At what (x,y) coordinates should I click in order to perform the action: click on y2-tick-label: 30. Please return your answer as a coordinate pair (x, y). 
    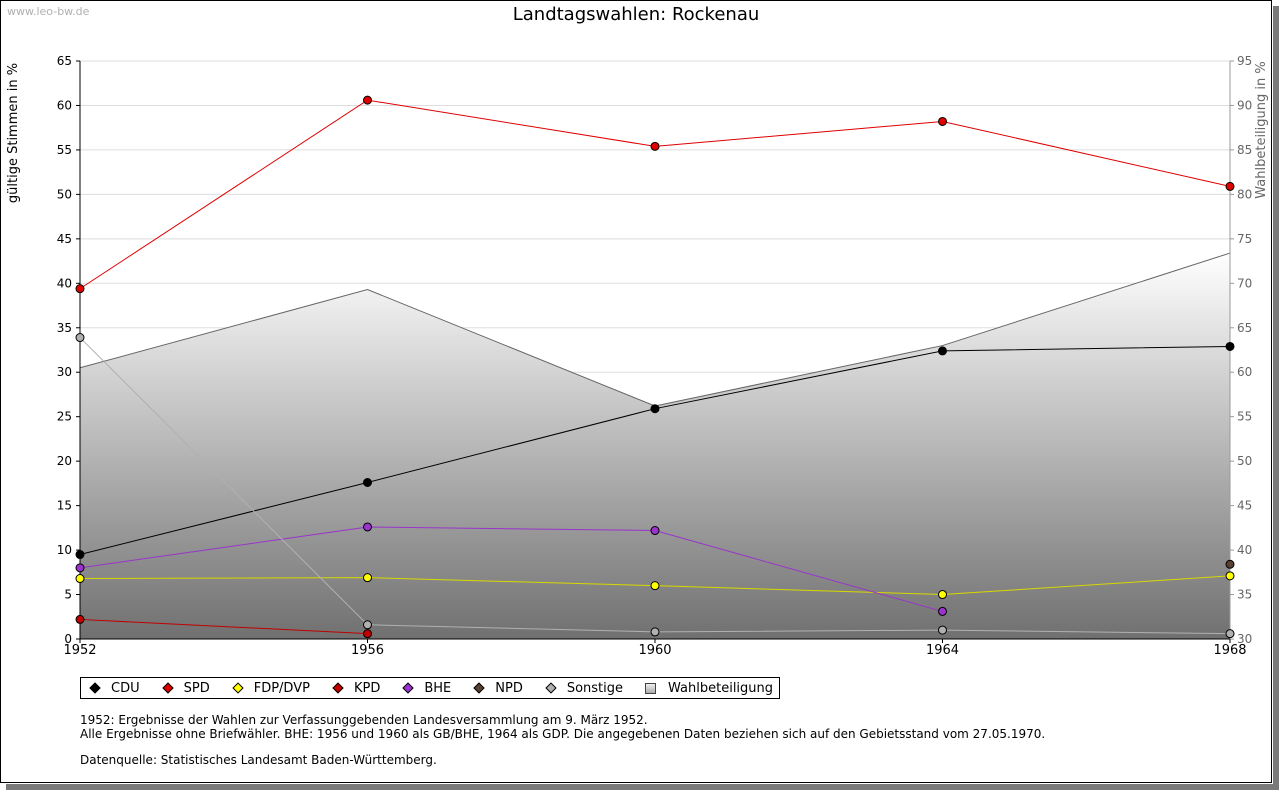
    Looking at the image, I should click on (1244, 639).